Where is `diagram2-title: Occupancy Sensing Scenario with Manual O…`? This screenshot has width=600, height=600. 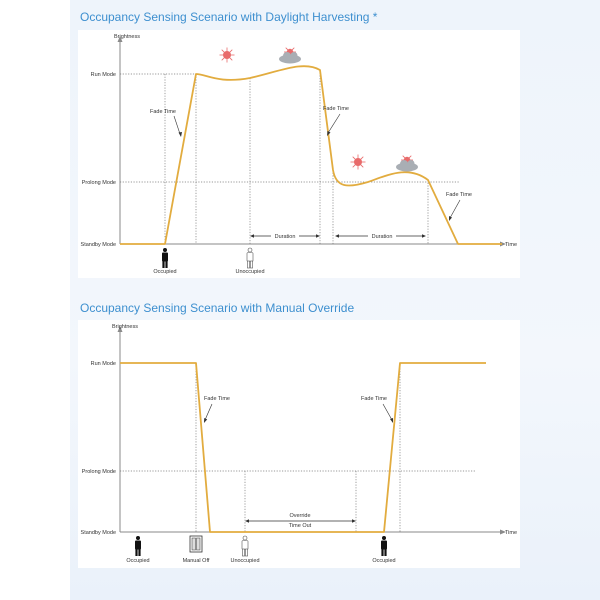
diagram2-title: Occupancy Sensing Scenario with Manual O… is located at coordinates (217, 308).